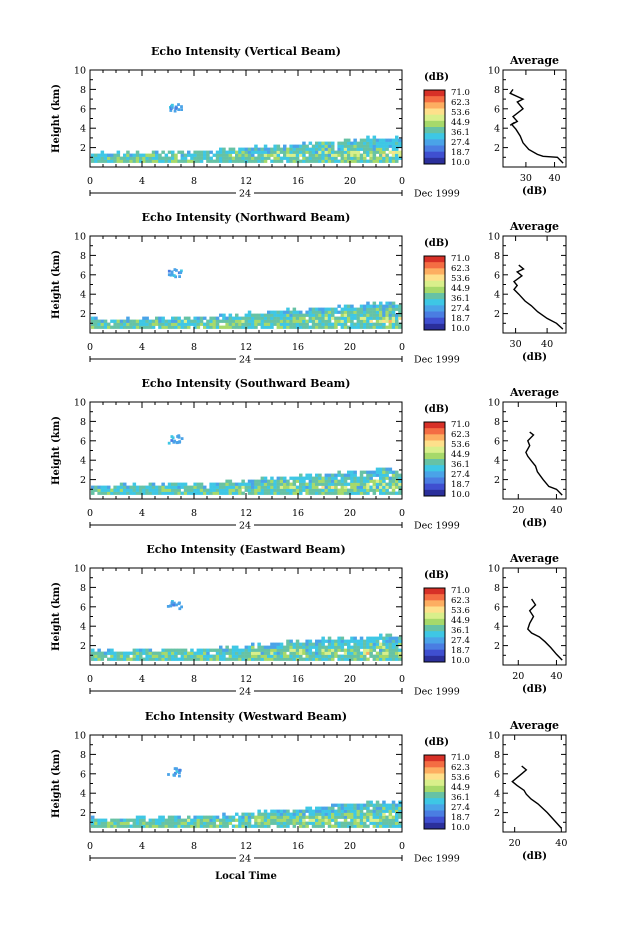 Image resolution: width=620 pixels, height=929 pixels. Describe the element at coordinates (460, 329) in the screenshot. I see `colorbar-tick-label: 10.0` at that location.